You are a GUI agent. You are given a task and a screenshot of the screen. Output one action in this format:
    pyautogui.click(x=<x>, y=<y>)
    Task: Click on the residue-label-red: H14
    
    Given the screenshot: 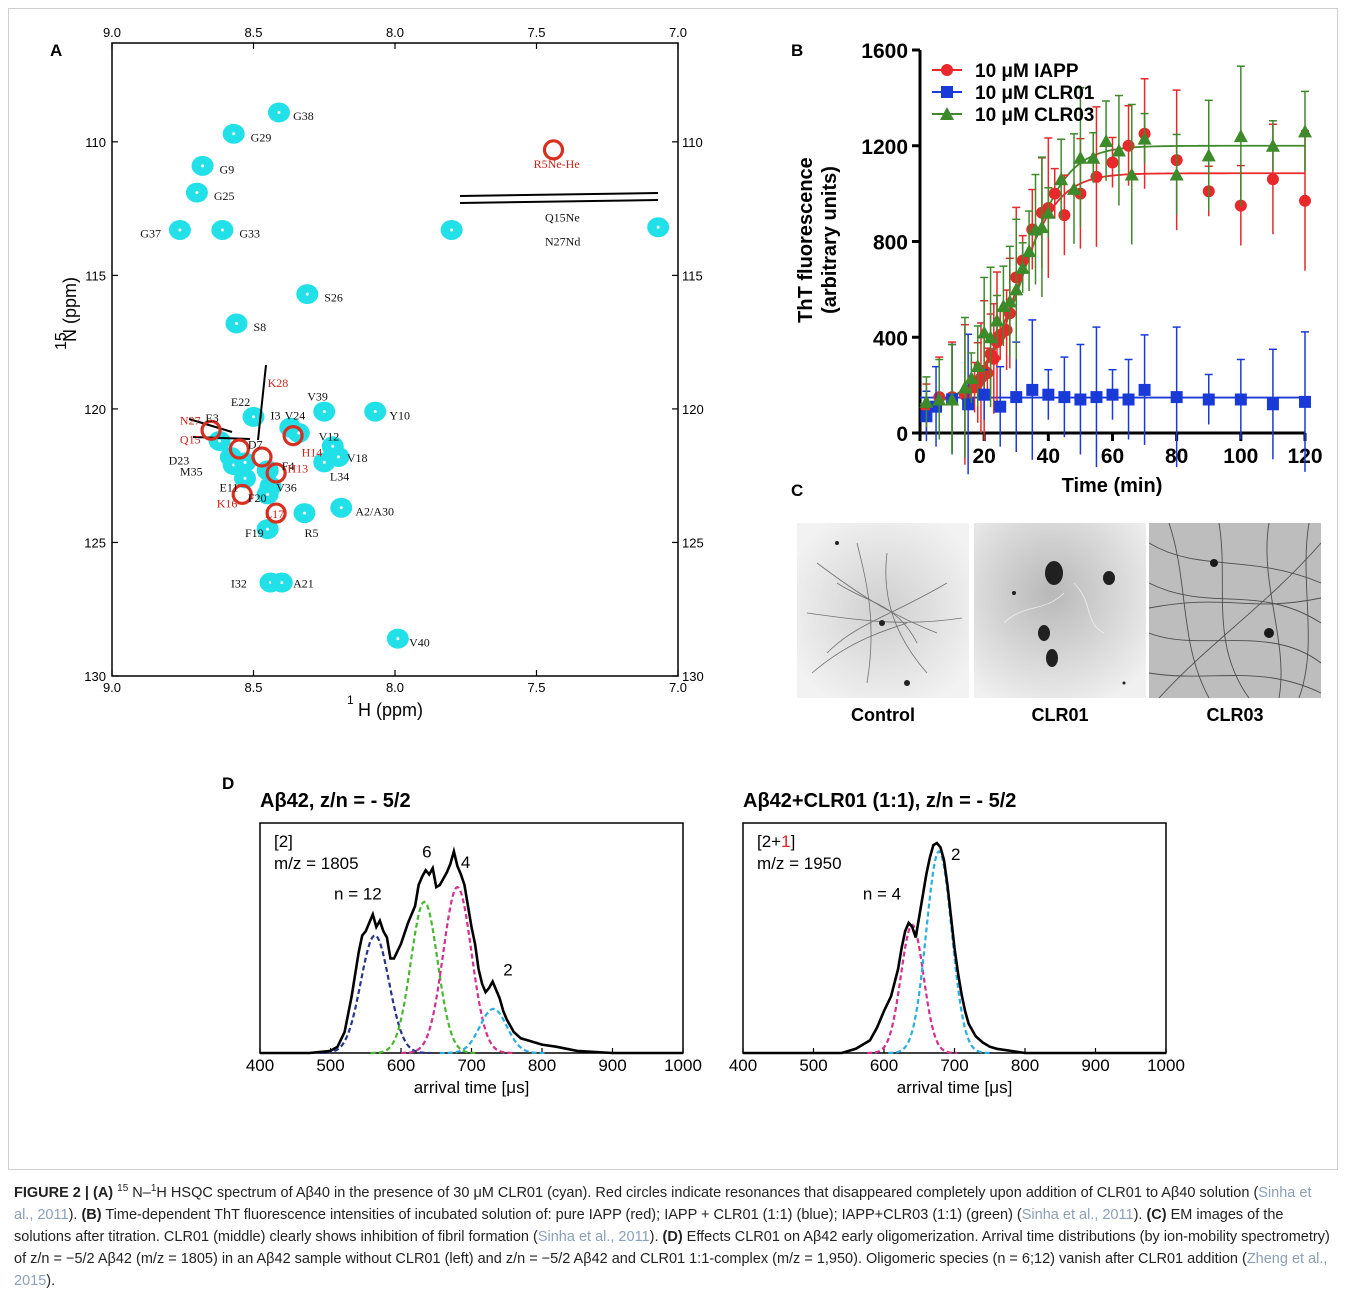 What is the action you would take?
    pyautogui.click(x=312, y=453)
    